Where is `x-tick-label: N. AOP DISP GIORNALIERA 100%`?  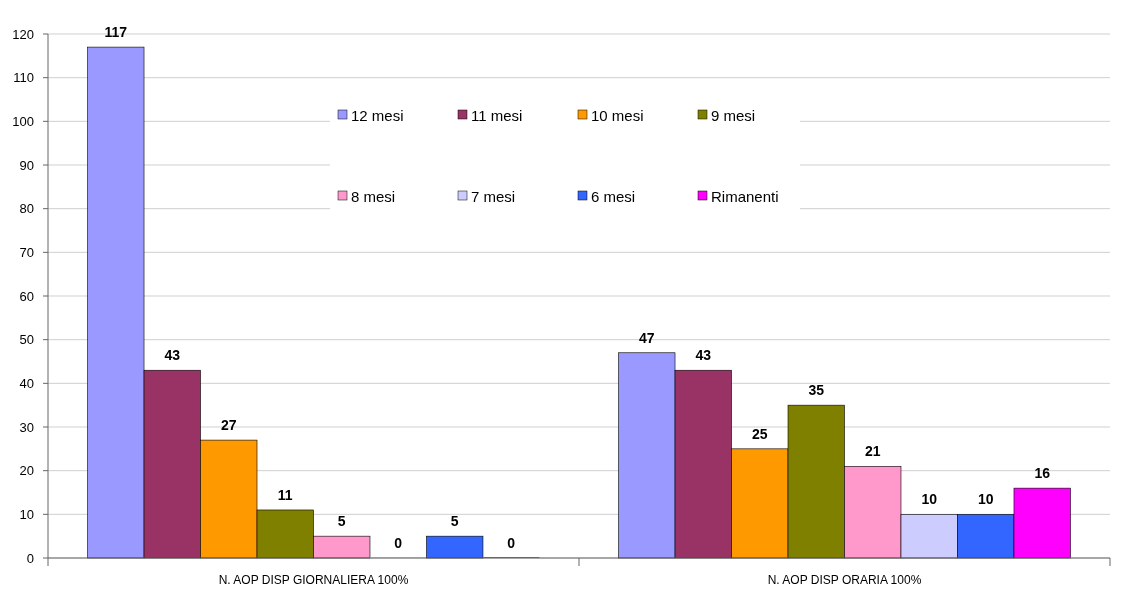
x-tick-label: N. AOP DISP GIORNALIERA 100% is located at coordinates (313, 580).